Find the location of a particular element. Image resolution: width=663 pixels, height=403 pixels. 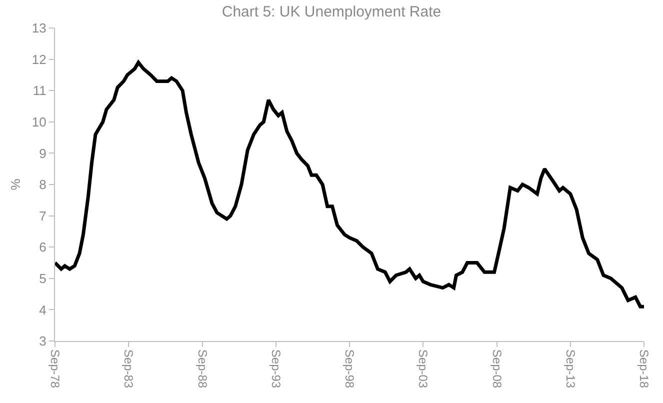

y-tick-label: 5 is located at coordinates (42, 278).